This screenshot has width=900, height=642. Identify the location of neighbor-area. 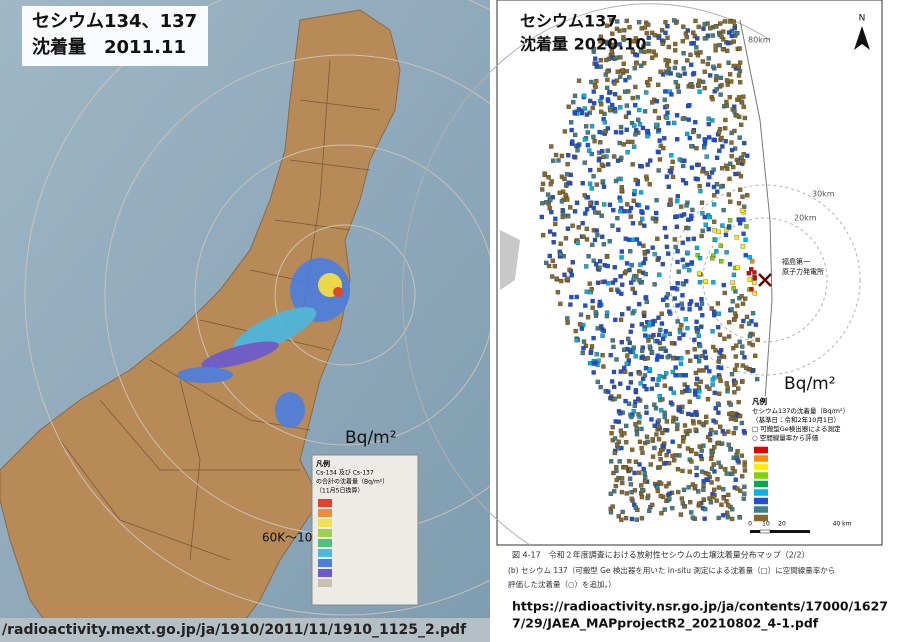
(510, 260).